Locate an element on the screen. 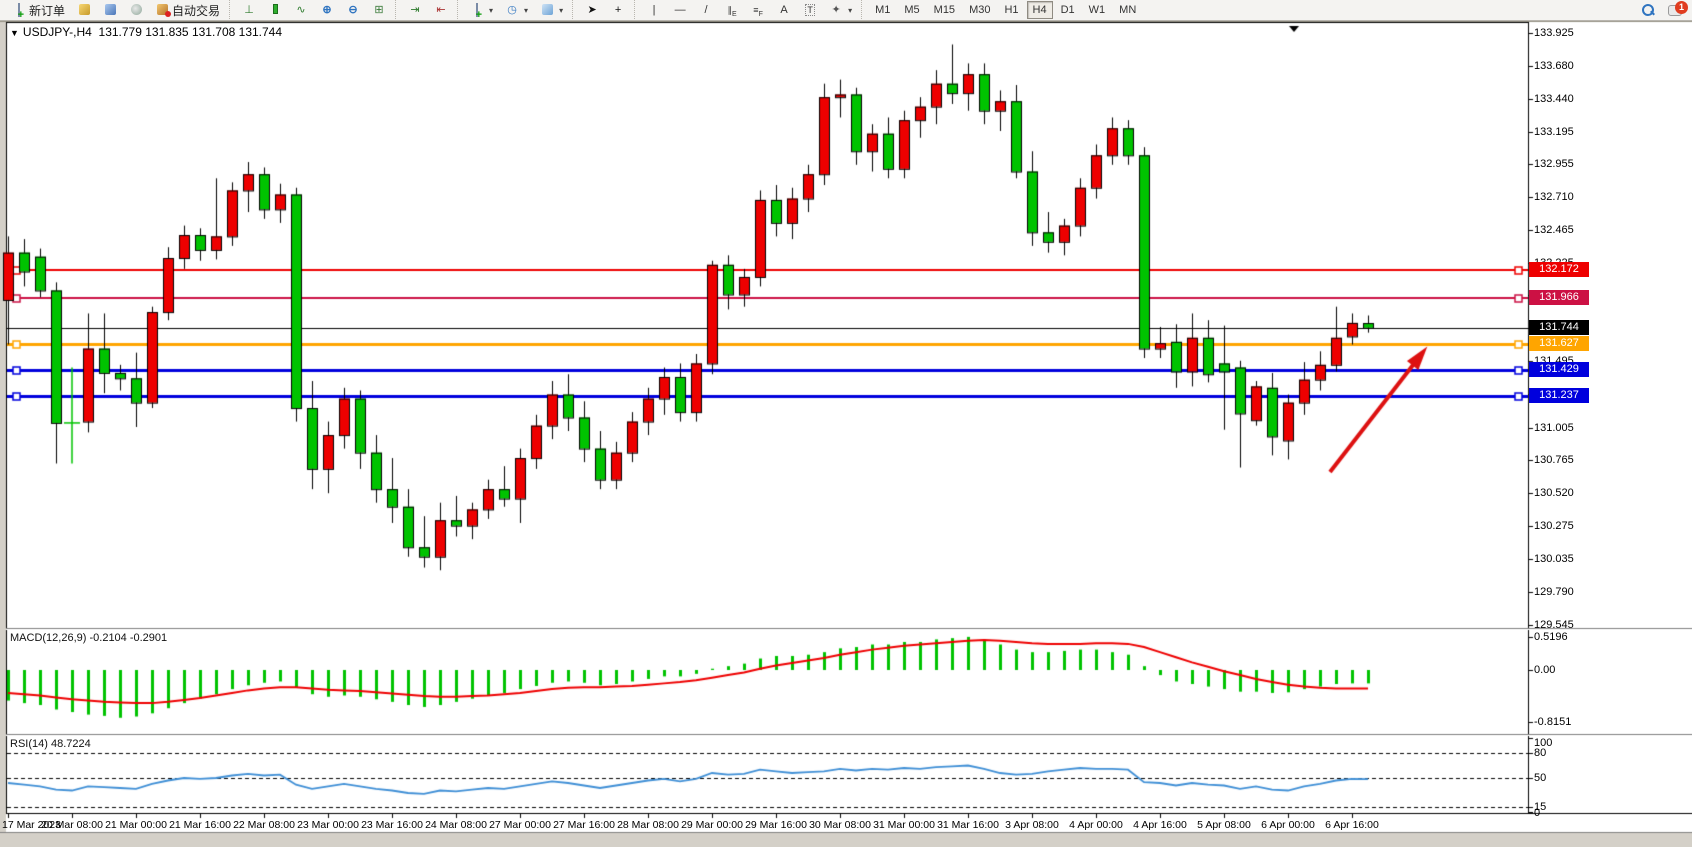 This screenshot has height=847, width=1692. timeframe-button-m5: M5 is located at coordinates (912, 10).